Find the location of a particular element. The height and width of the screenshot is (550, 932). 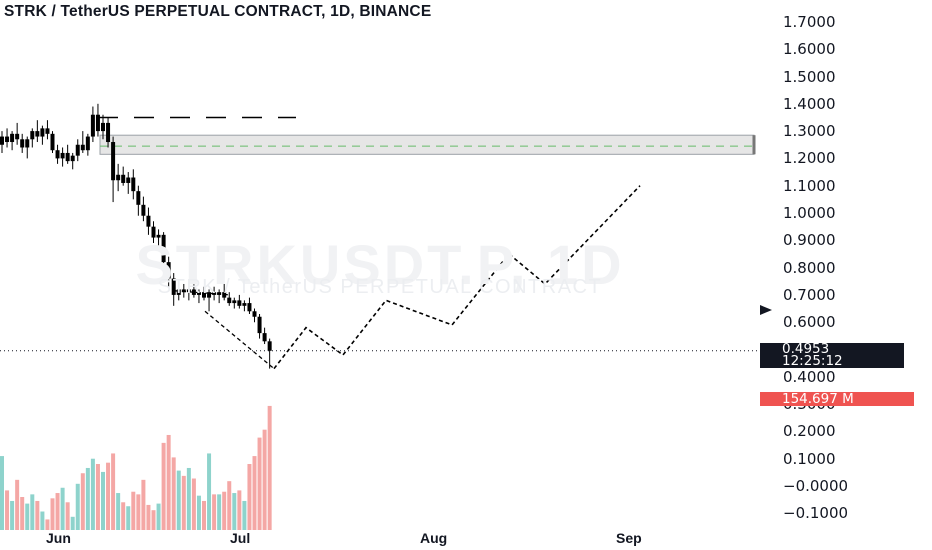

time-tick-label: Aug is located at coordinates (434, 538).